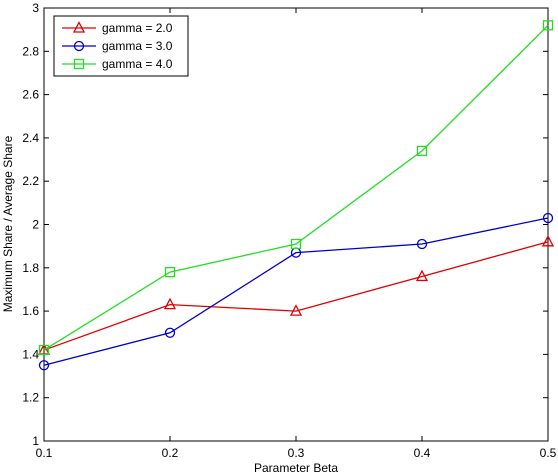  I want to click on x-tick-label: 0.2, so click(170, 453).